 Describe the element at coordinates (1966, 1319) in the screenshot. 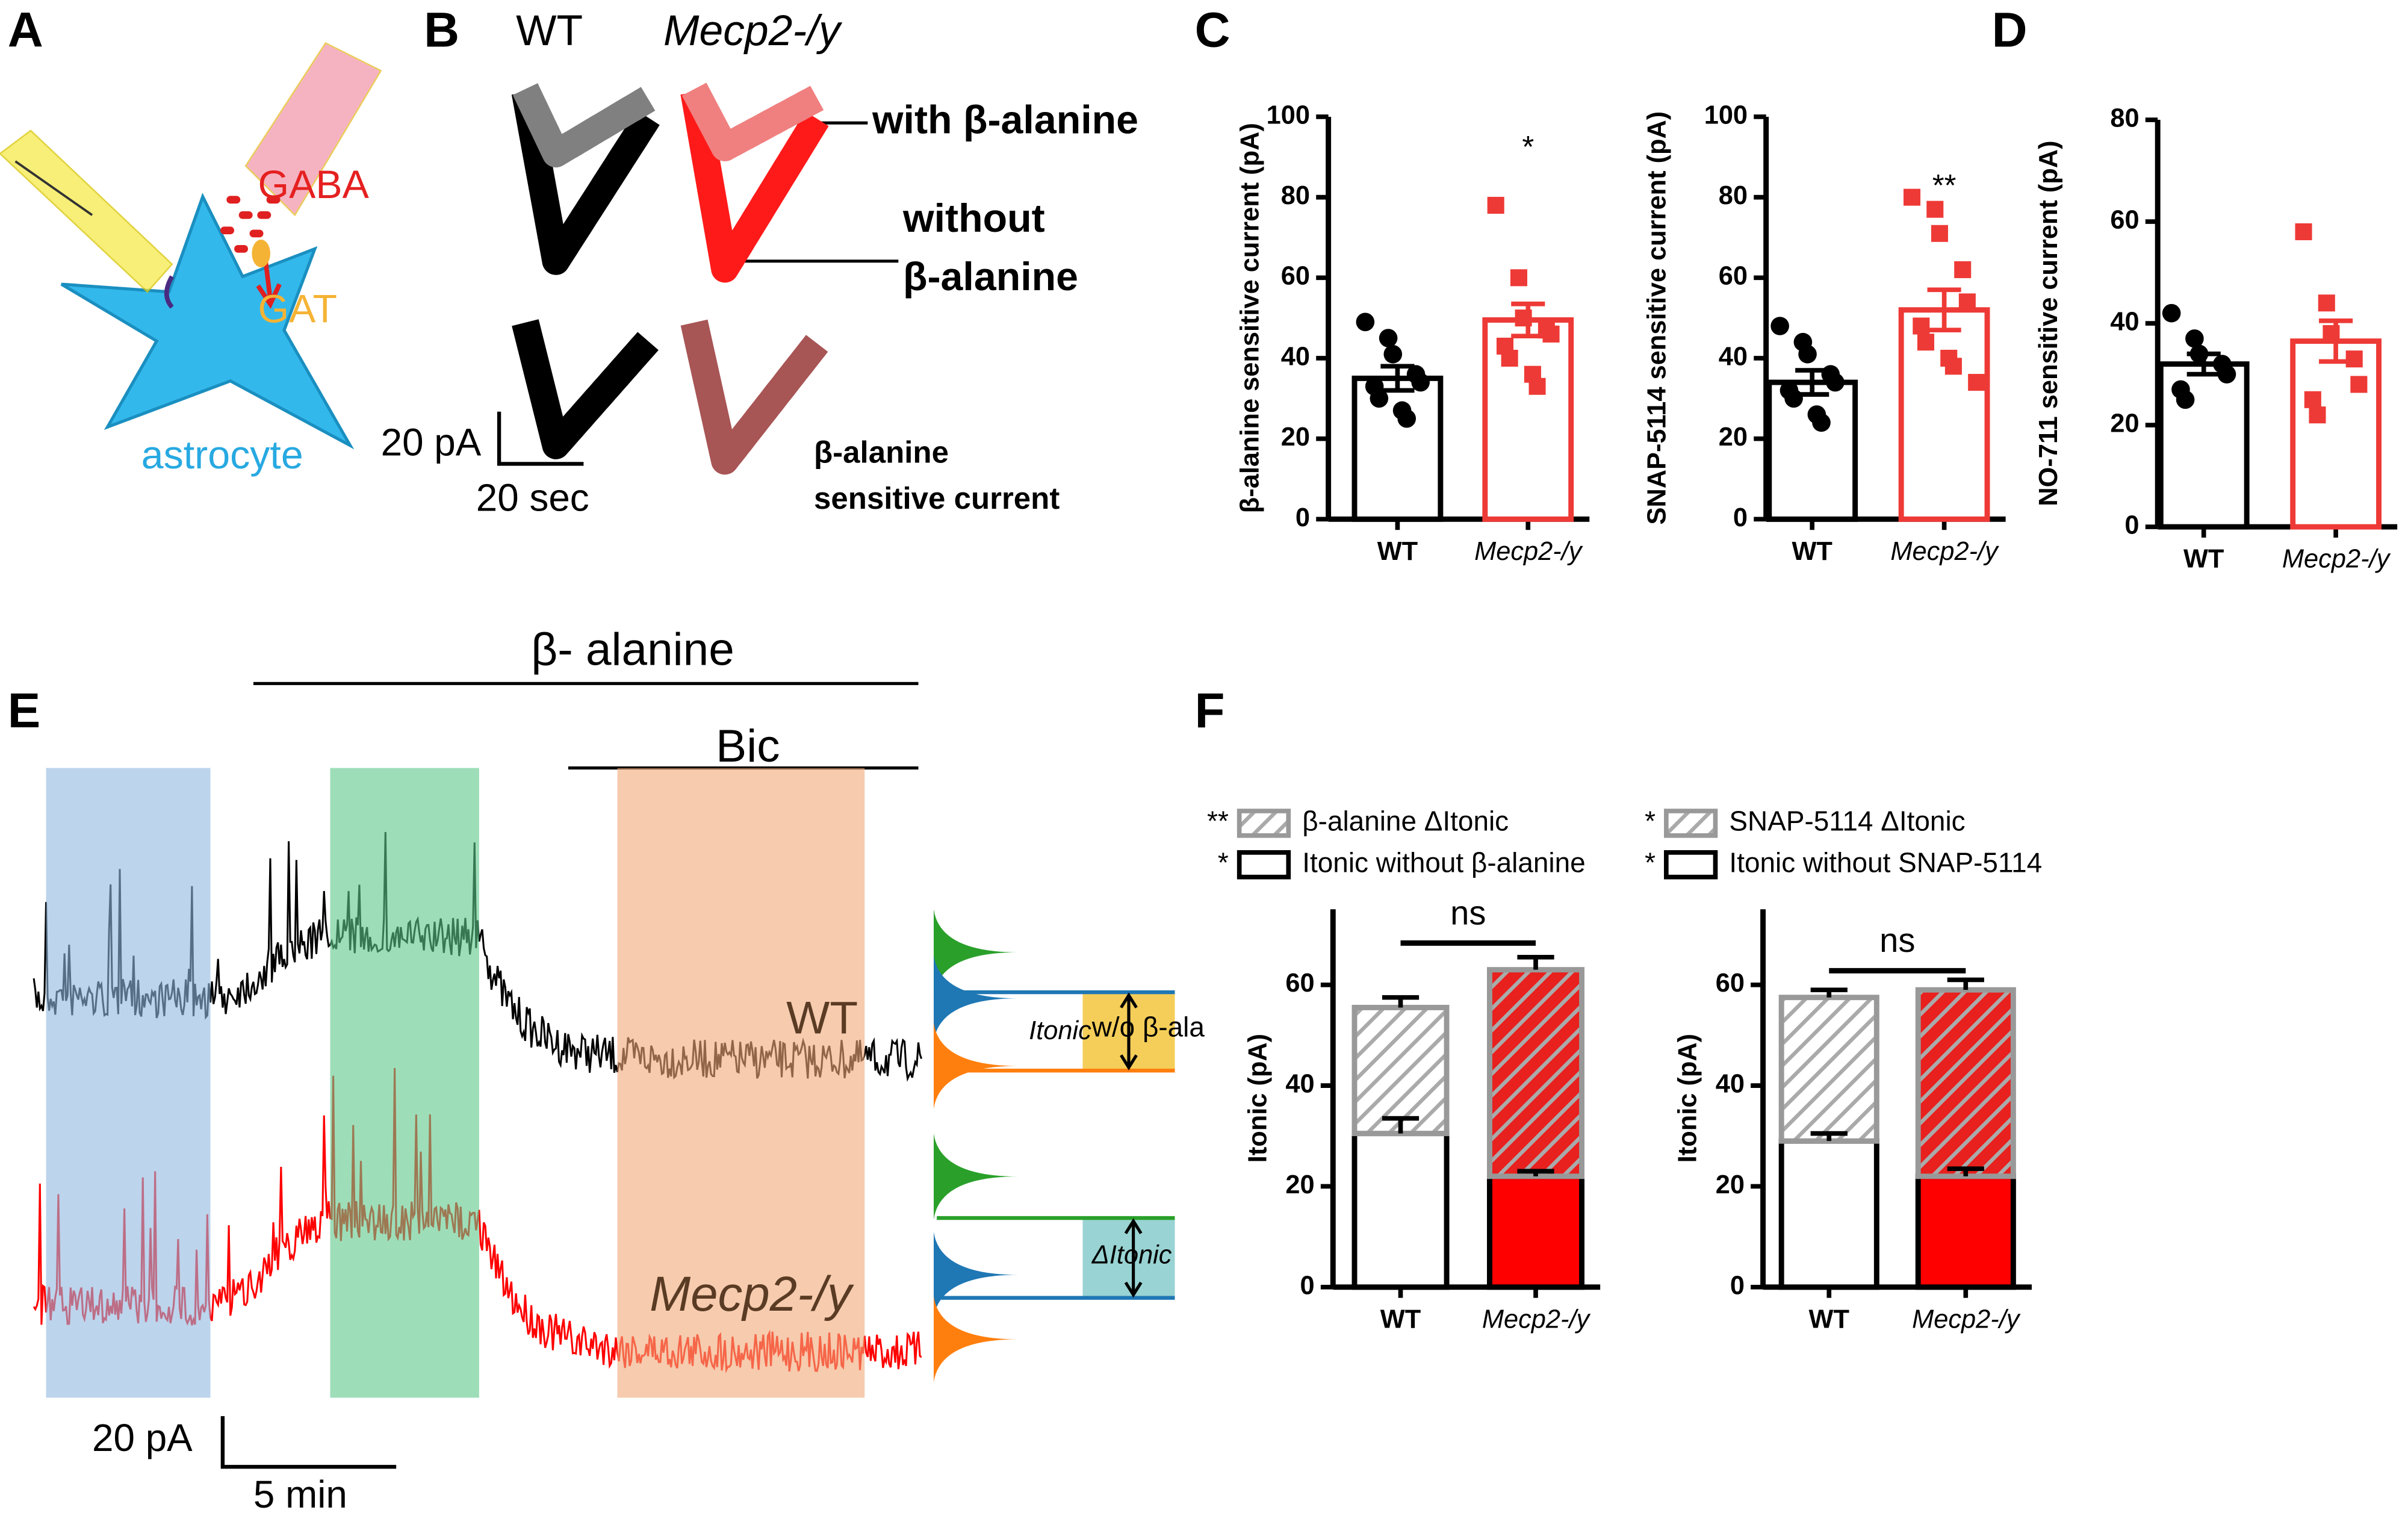

I see `x-tick-label: Mecp2-/y` at that location.